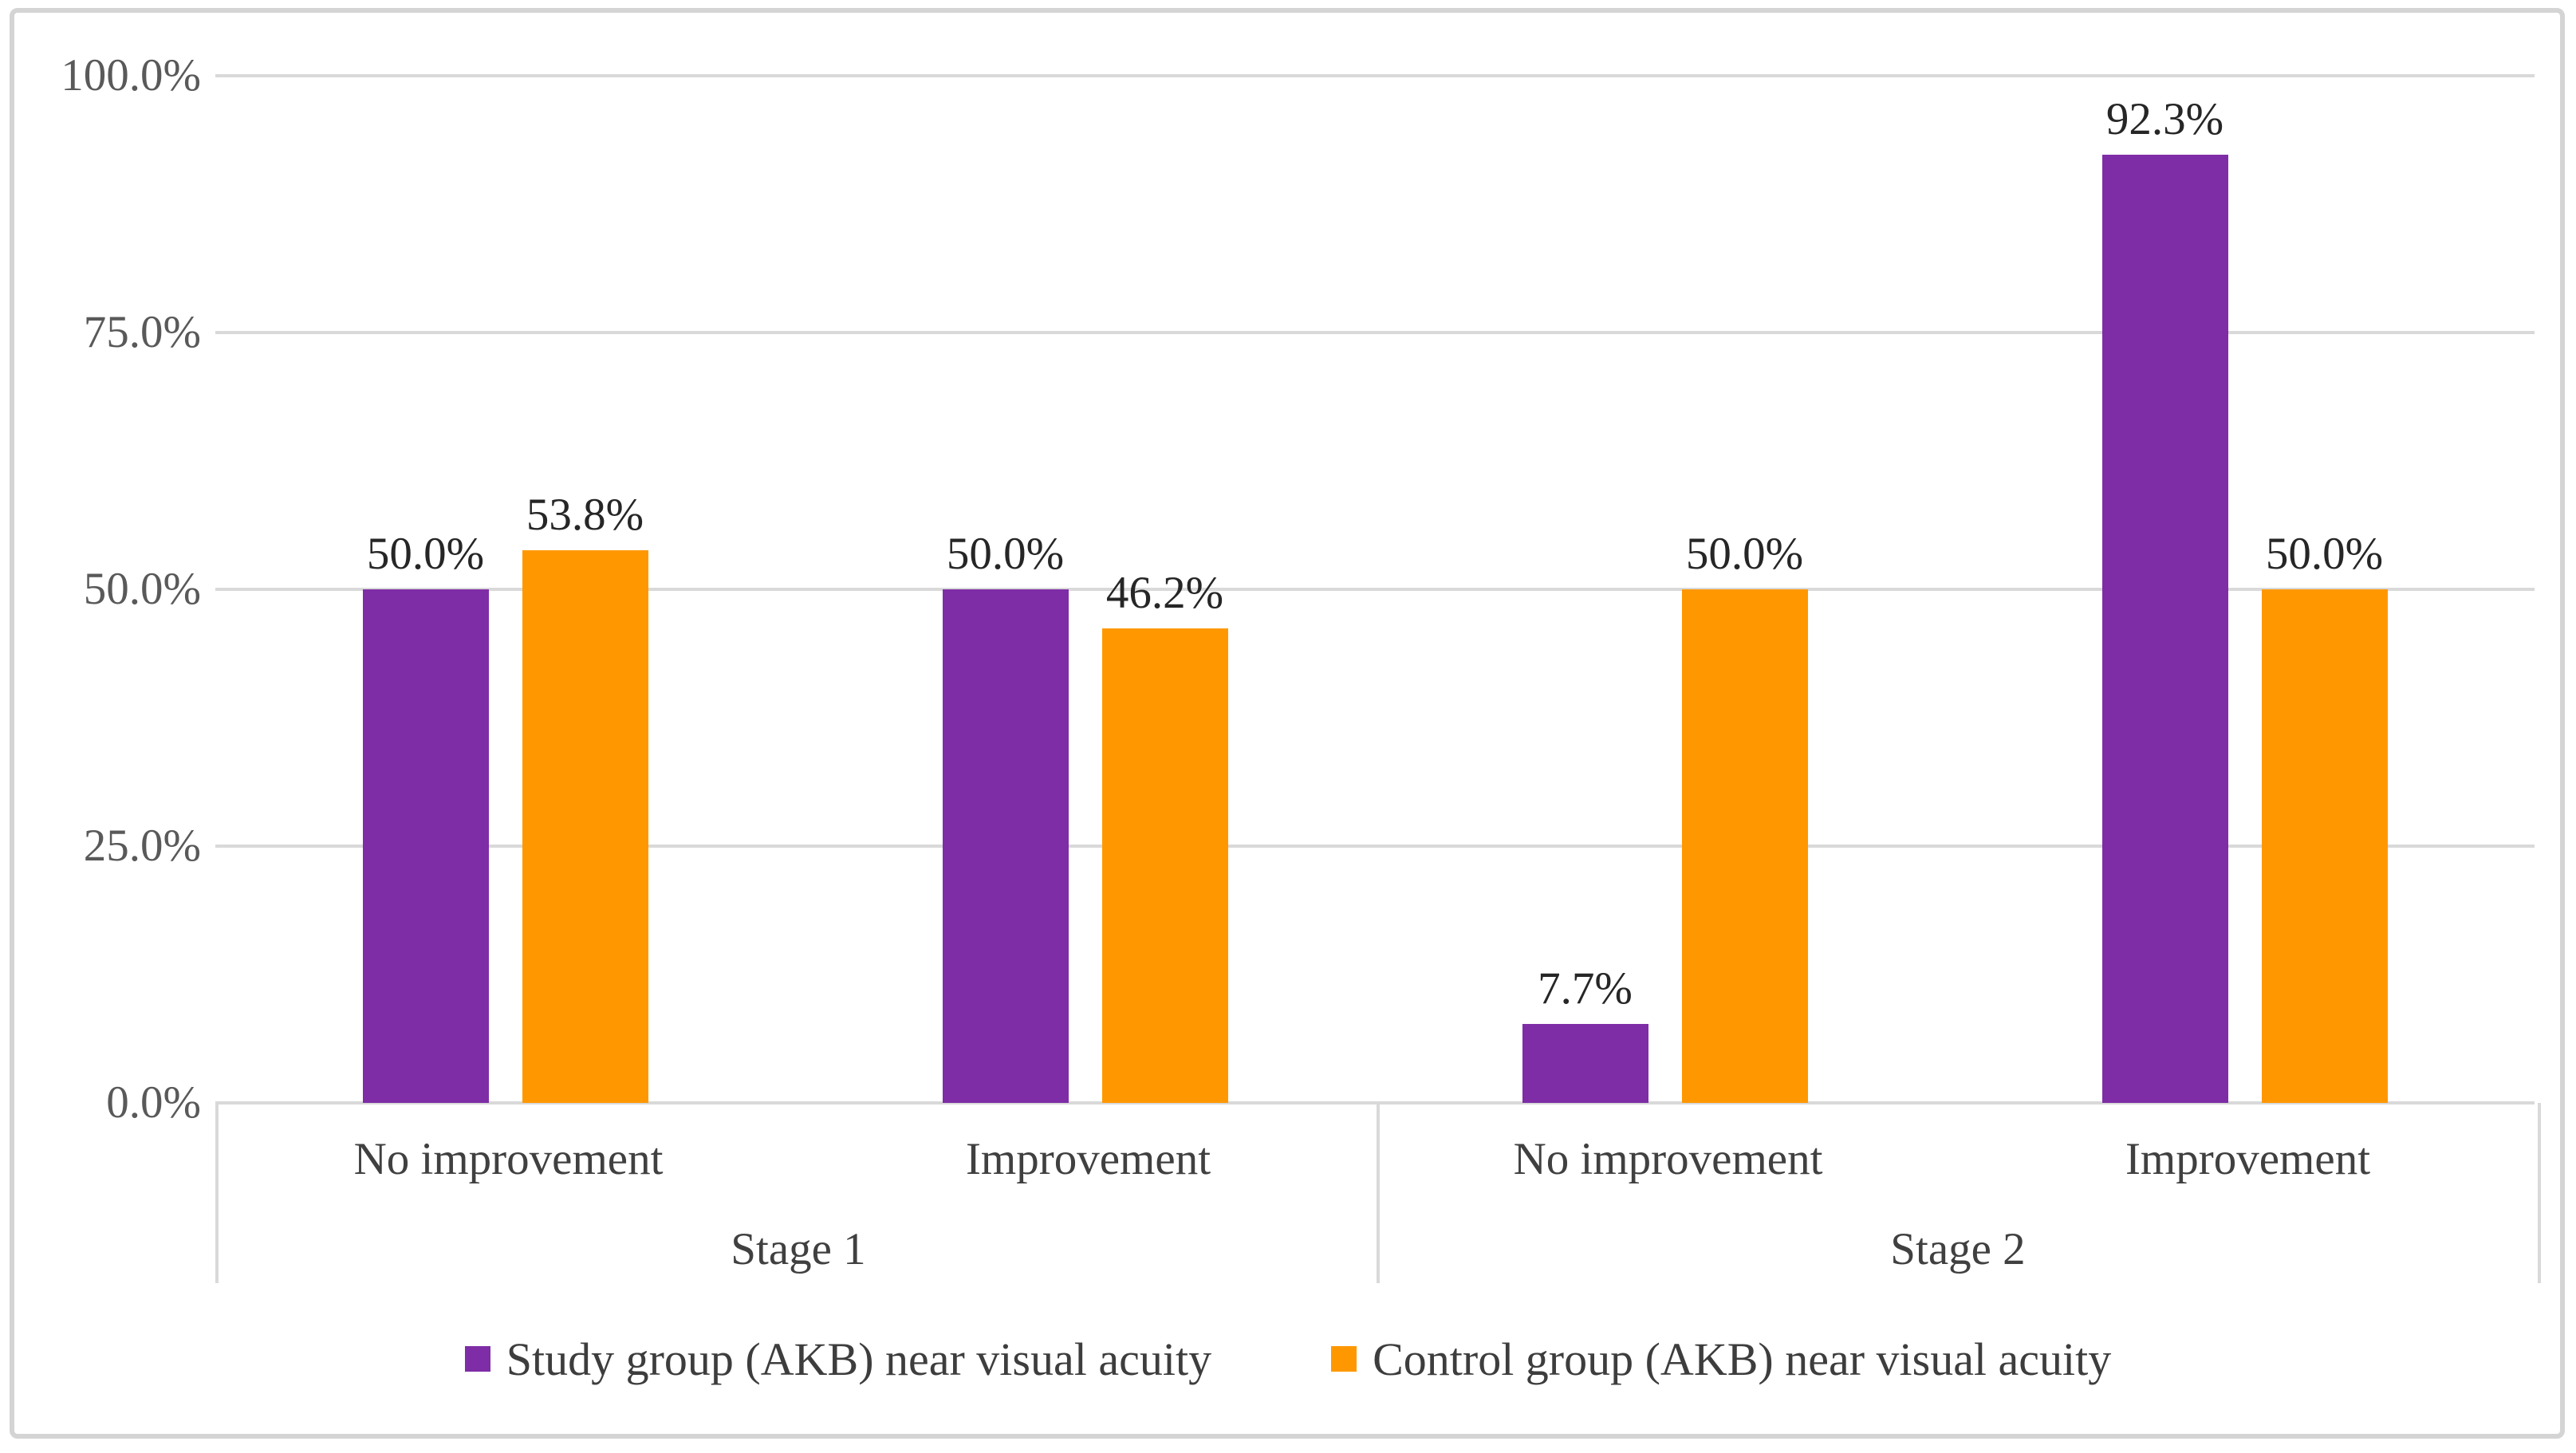 The height and width of the screenshot is (1453, 2576). Describe the element at coordinates (2164, 119) in the screenshot. I see `bar-value-label: 92.3%` at that location.